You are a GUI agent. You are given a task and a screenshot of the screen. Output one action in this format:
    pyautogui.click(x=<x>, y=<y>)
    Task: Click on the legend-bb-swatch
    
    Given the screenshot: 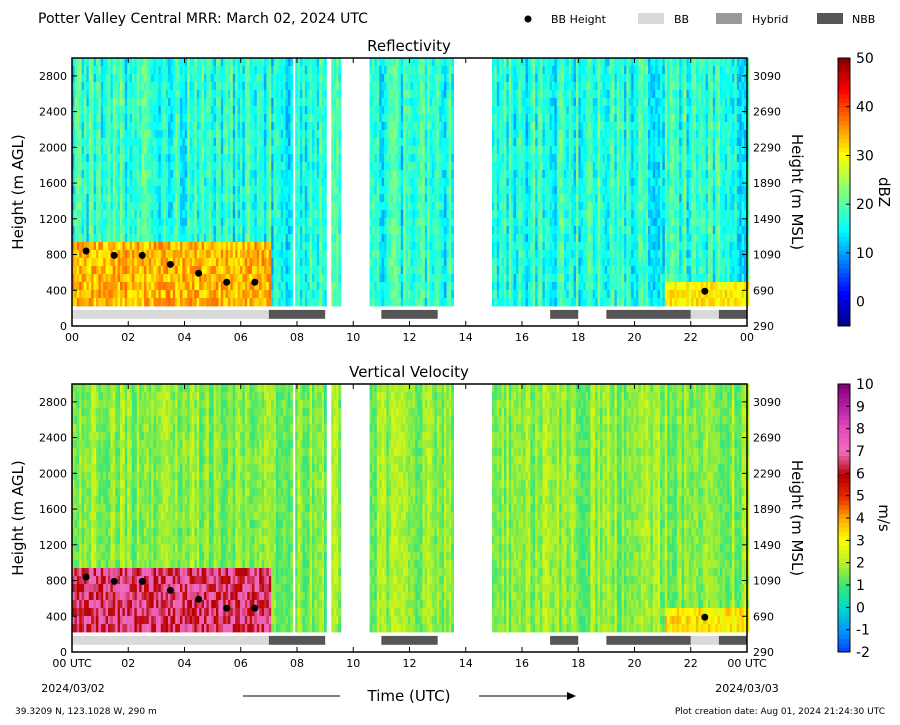 What is the action you would take?
    pyautogui.click(x=651, y=18)
    